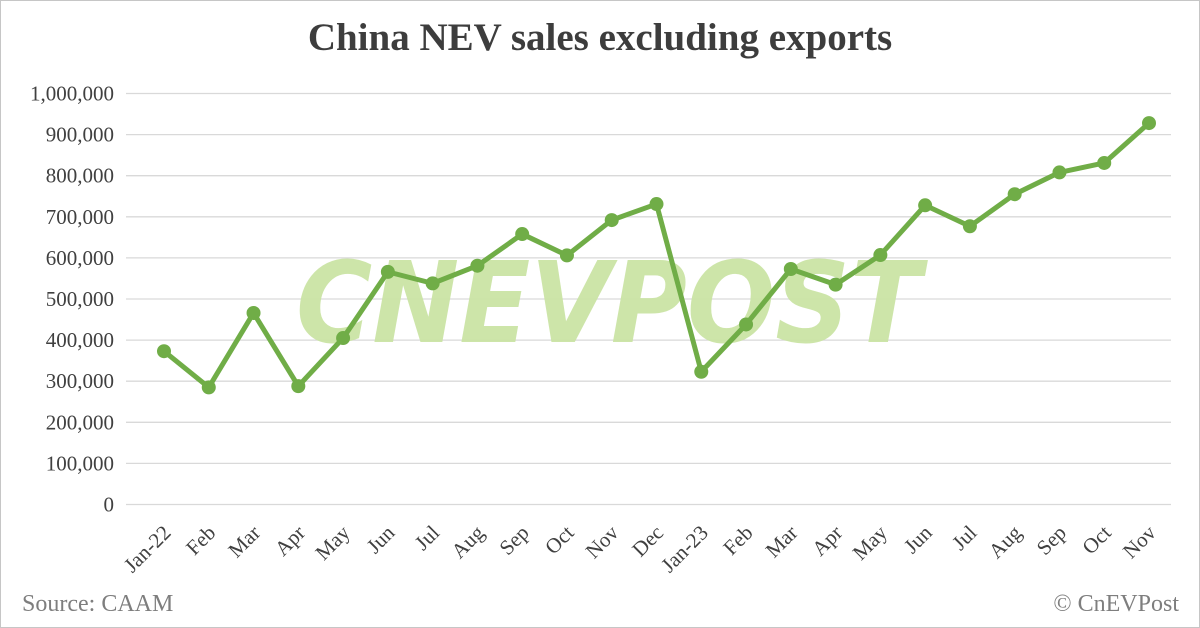 The width and height of the screenshot is (1200, 628). What do you see at coordinates (80, 258) in the screenshot?
I see `y-tick-label: 600,000` at bounding box center [80, 258].